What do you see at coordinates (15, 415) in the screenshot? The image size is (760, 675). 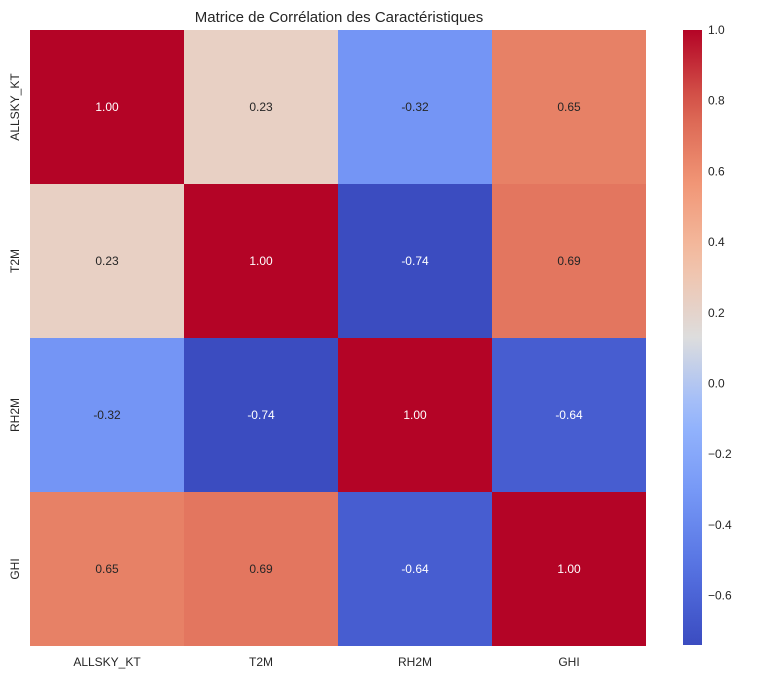 I see `y-tick-label: RH2M` at bounding box center [15, 415].